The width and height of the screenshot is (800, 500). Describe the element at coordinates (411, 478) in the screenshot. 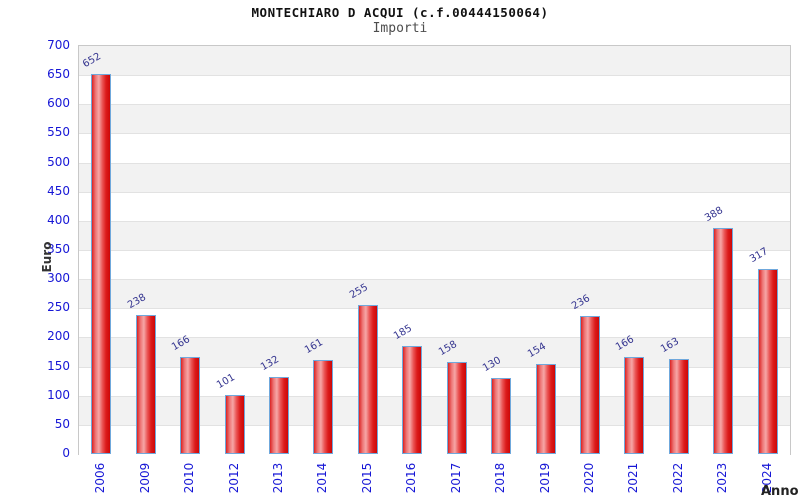

I see `x-tick-label-2016: 2016` at that location.